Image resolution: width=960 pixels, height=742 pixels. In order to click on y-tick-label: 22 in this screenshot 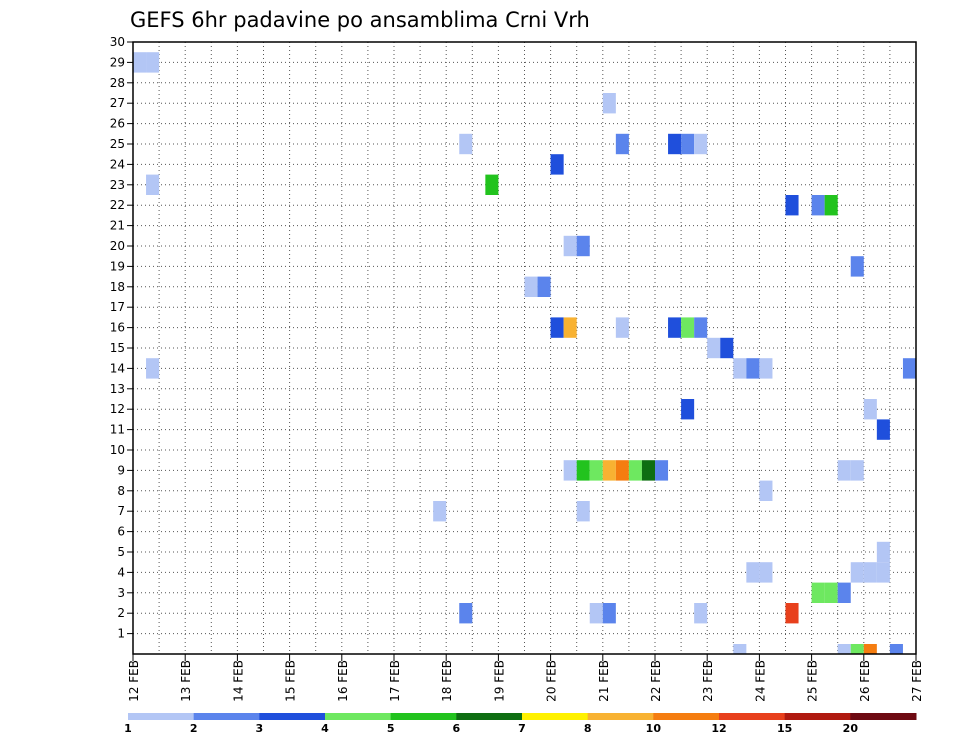, I will do `click(117, 205)`.